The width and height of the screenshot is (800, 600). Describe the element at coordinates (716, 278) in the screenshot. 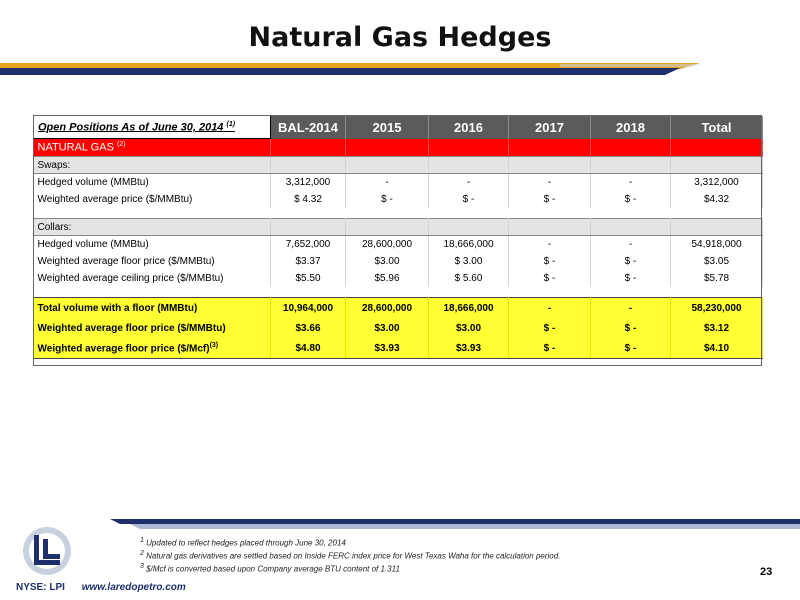

I see `value-cell: $5.78` at that location.